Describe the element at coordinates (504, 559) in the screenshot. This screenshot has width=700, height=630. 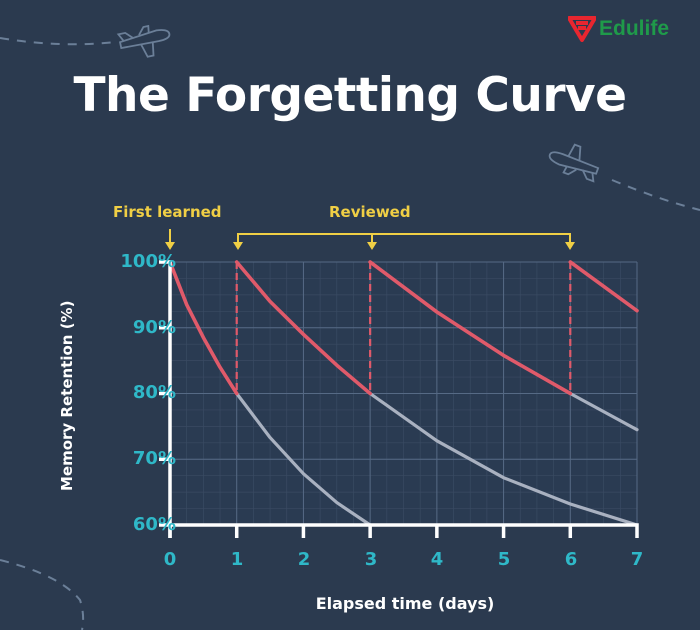
I see `x-tick-5: 5` at that location.